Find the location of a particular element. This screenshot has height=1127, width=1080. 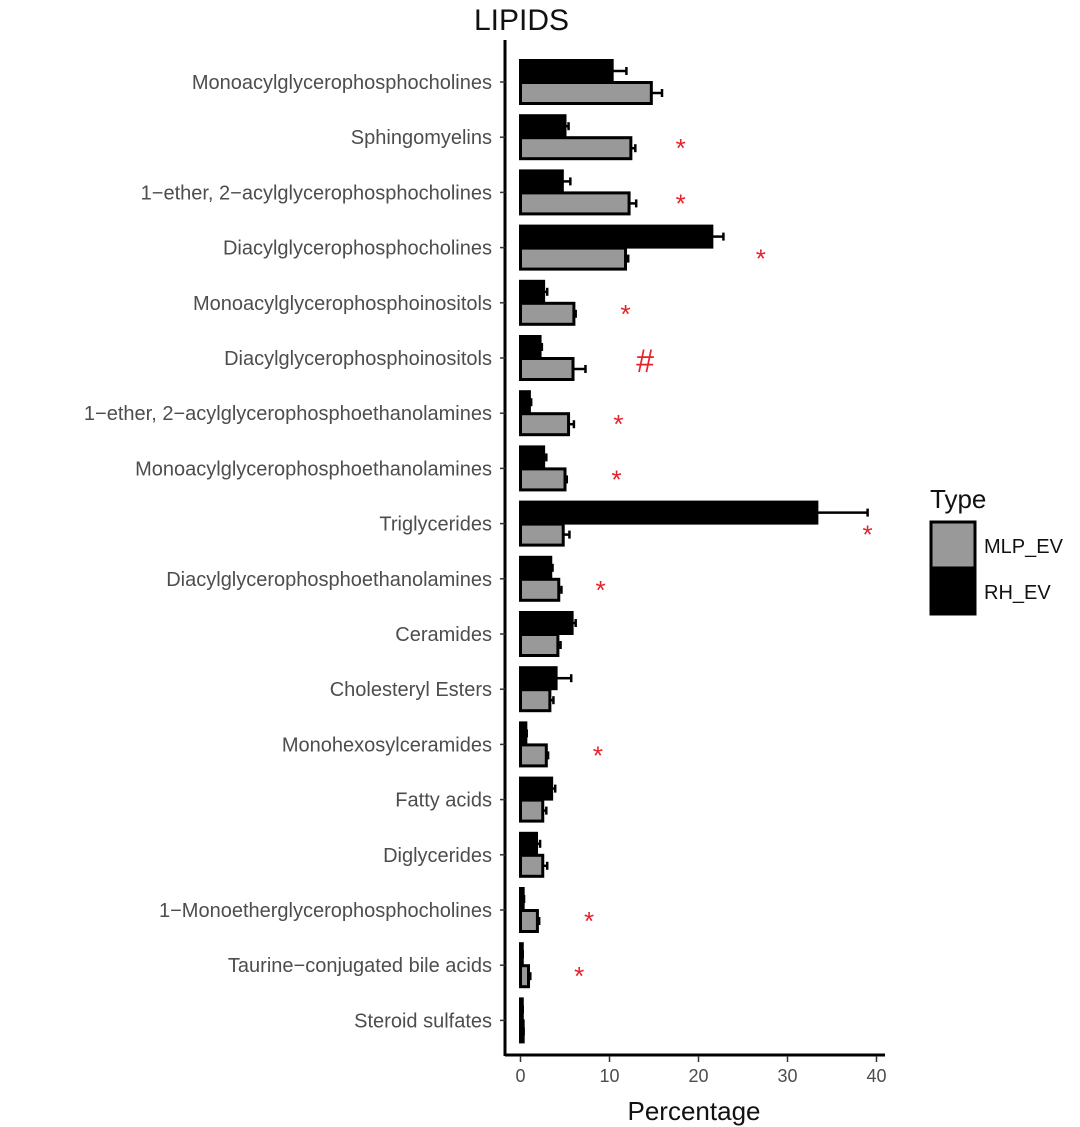

category-label: 1−ether, 2−acylglycerophosphocholines is located at coordinates (316, 193).